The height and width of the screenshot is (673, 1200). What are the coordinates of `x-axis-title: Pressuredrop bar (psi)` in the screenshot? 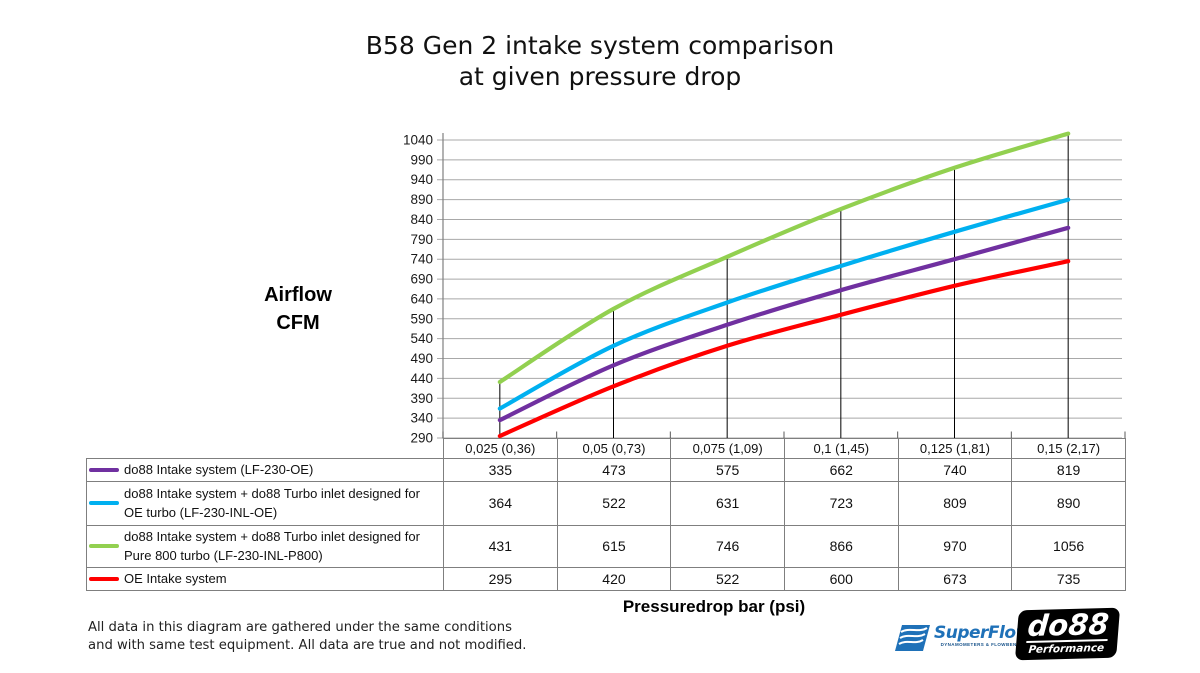 It's located at (714, 606).